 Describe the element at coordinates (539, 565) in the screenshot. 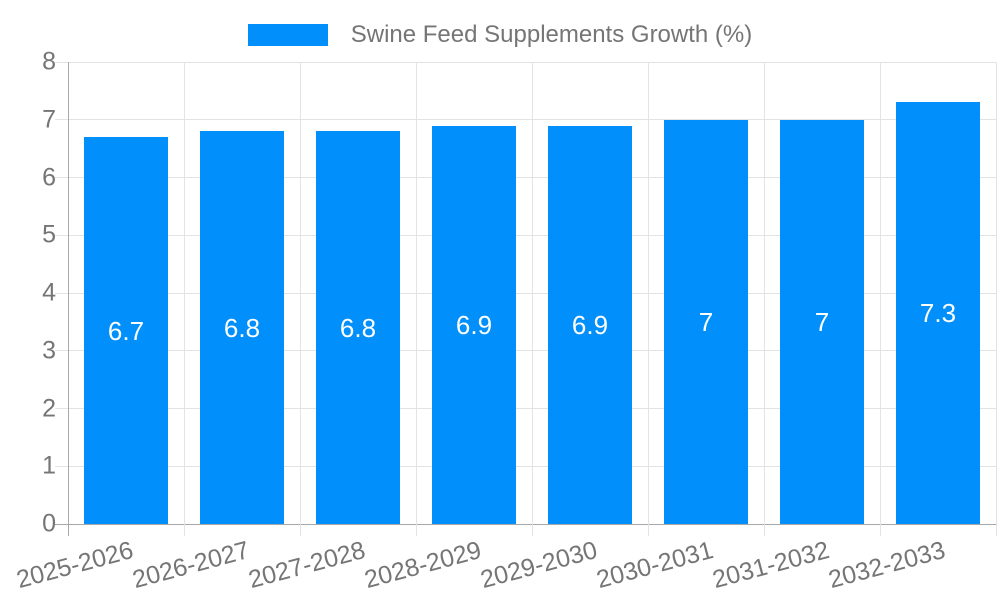

I see `x-tick-label: 2029-2030` at that location.